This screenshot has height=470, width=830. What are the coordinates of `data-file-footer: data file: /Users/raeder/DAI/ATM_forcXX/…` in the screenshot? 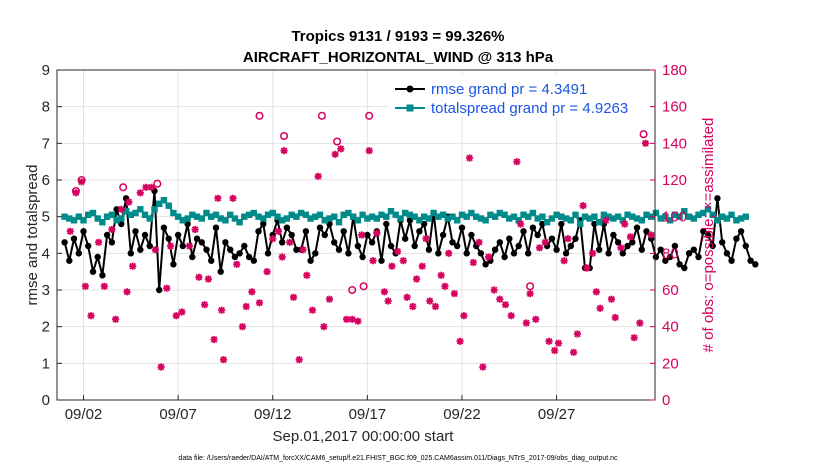 It's located at (398, 458).